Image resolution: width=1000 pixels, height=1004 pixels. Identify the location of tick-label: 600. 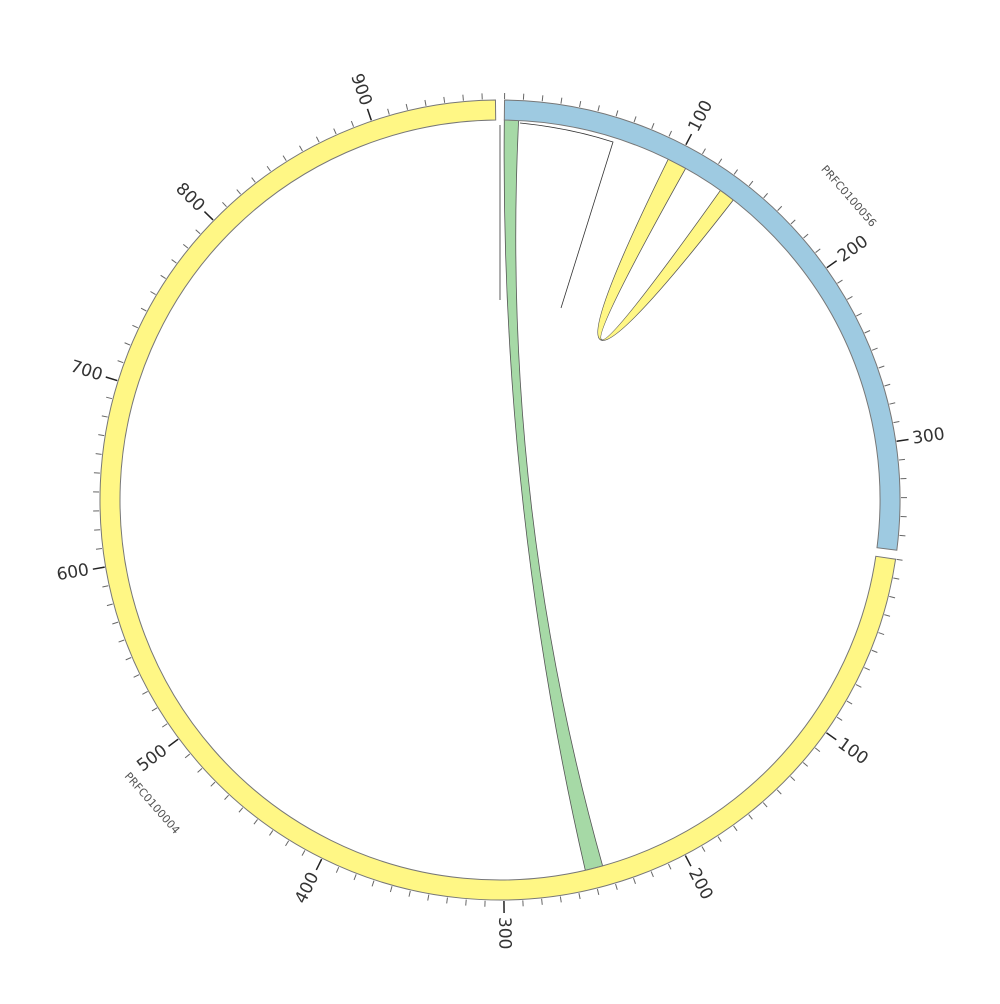
(72, 572).